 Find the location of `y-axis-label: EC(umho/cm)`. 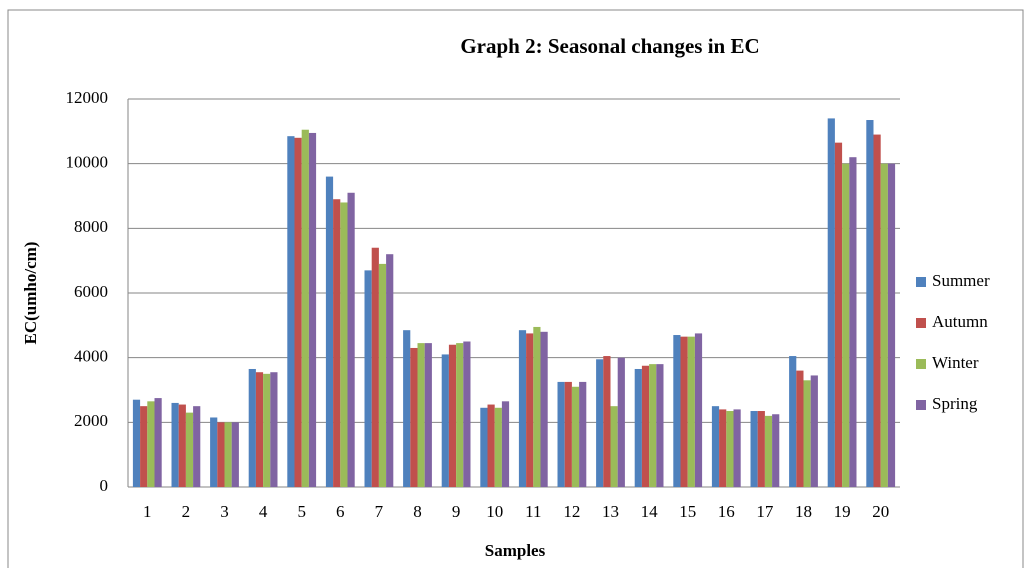

y-axis-label: EC(umho/cm) is located at coordinates (30, 293).